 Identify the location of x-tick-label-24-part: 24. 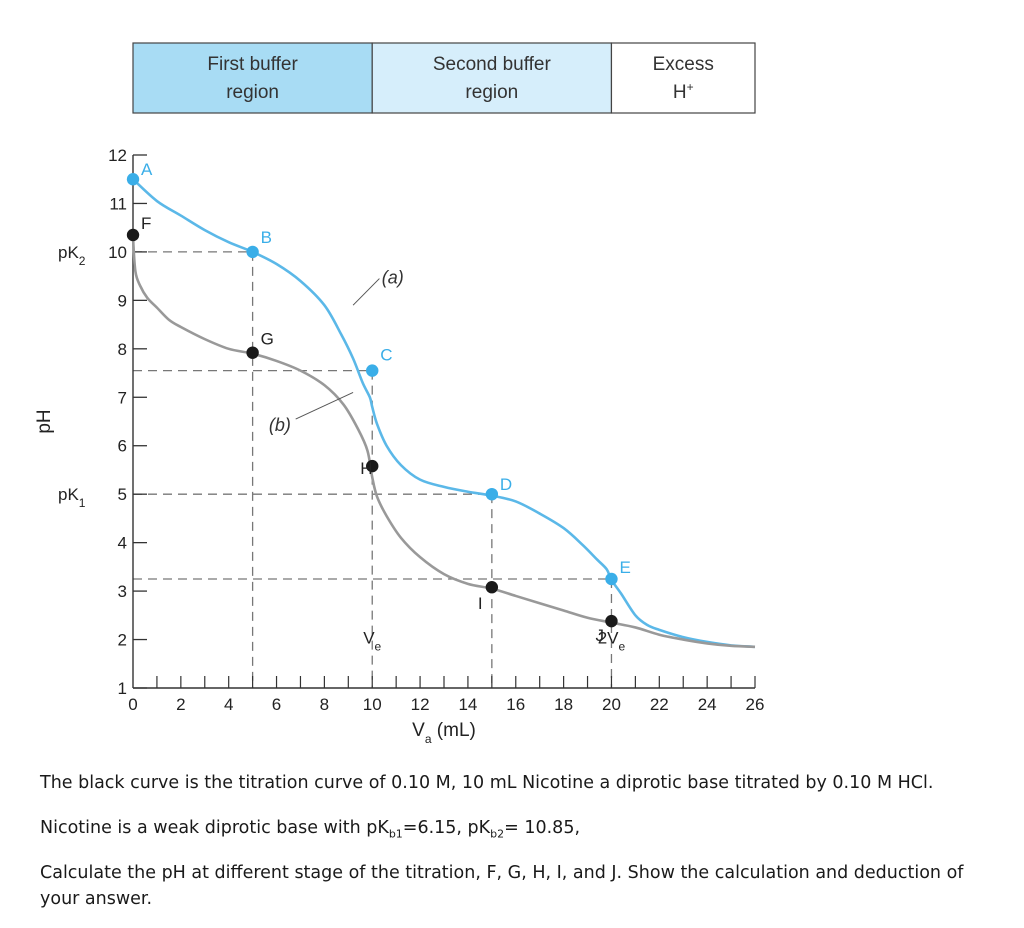
(707, 704).